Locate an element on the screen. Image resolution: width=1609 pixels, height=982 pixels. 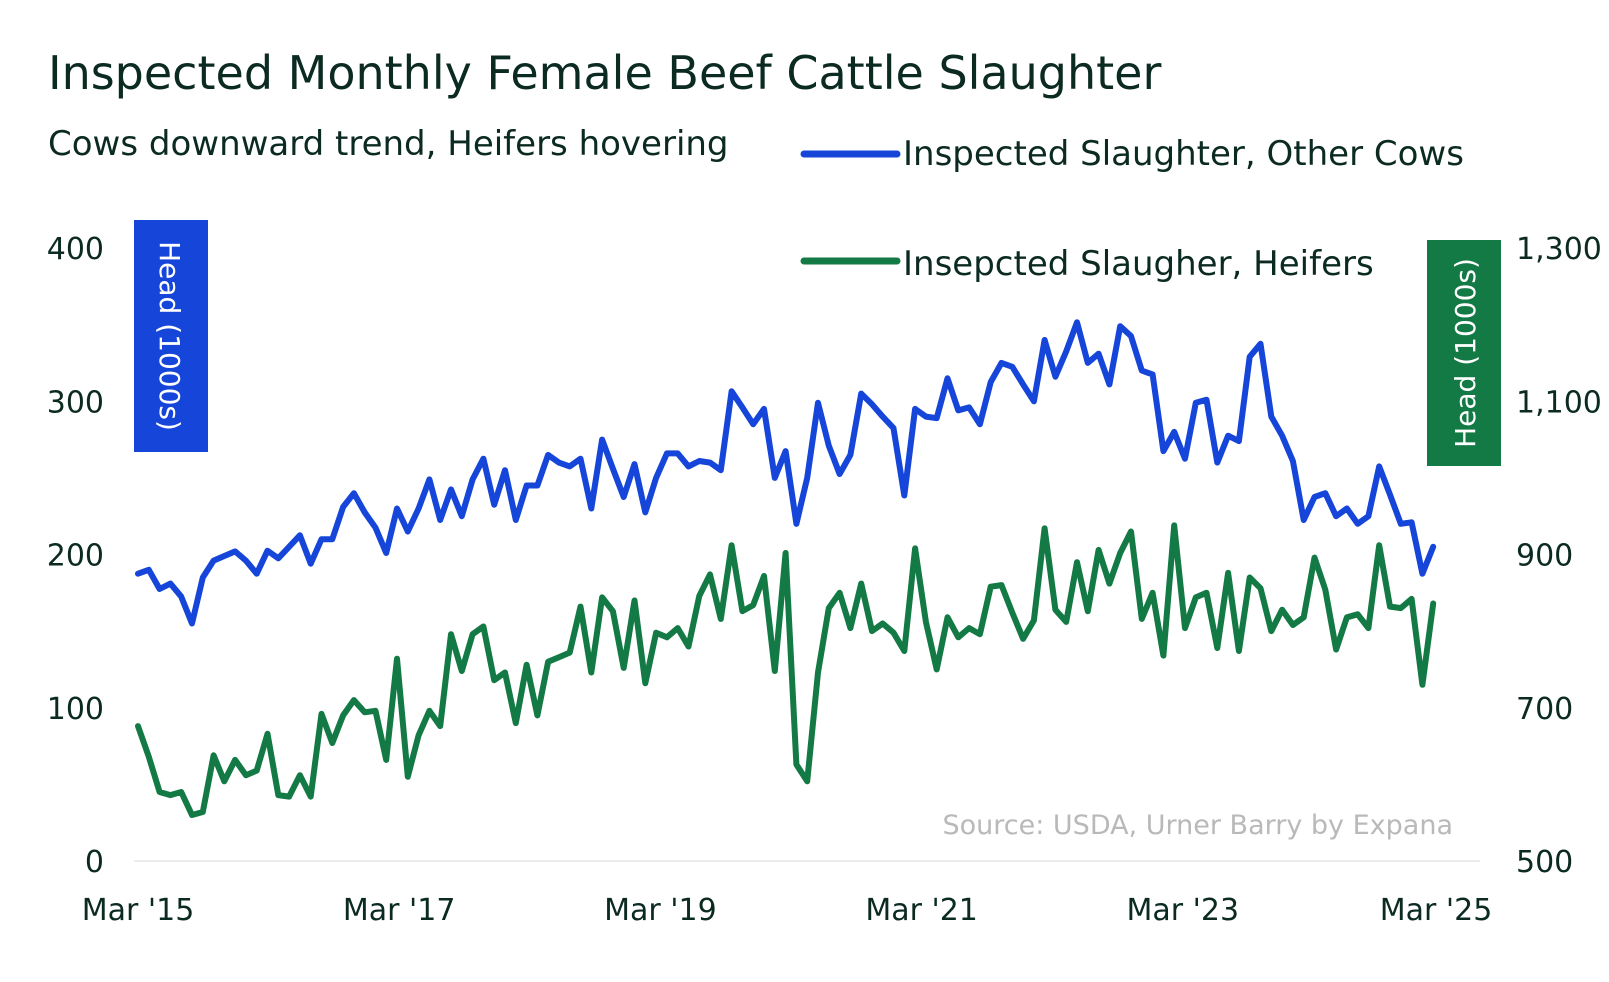
left-tick-label: 100 is located at coordinates (75, 709).